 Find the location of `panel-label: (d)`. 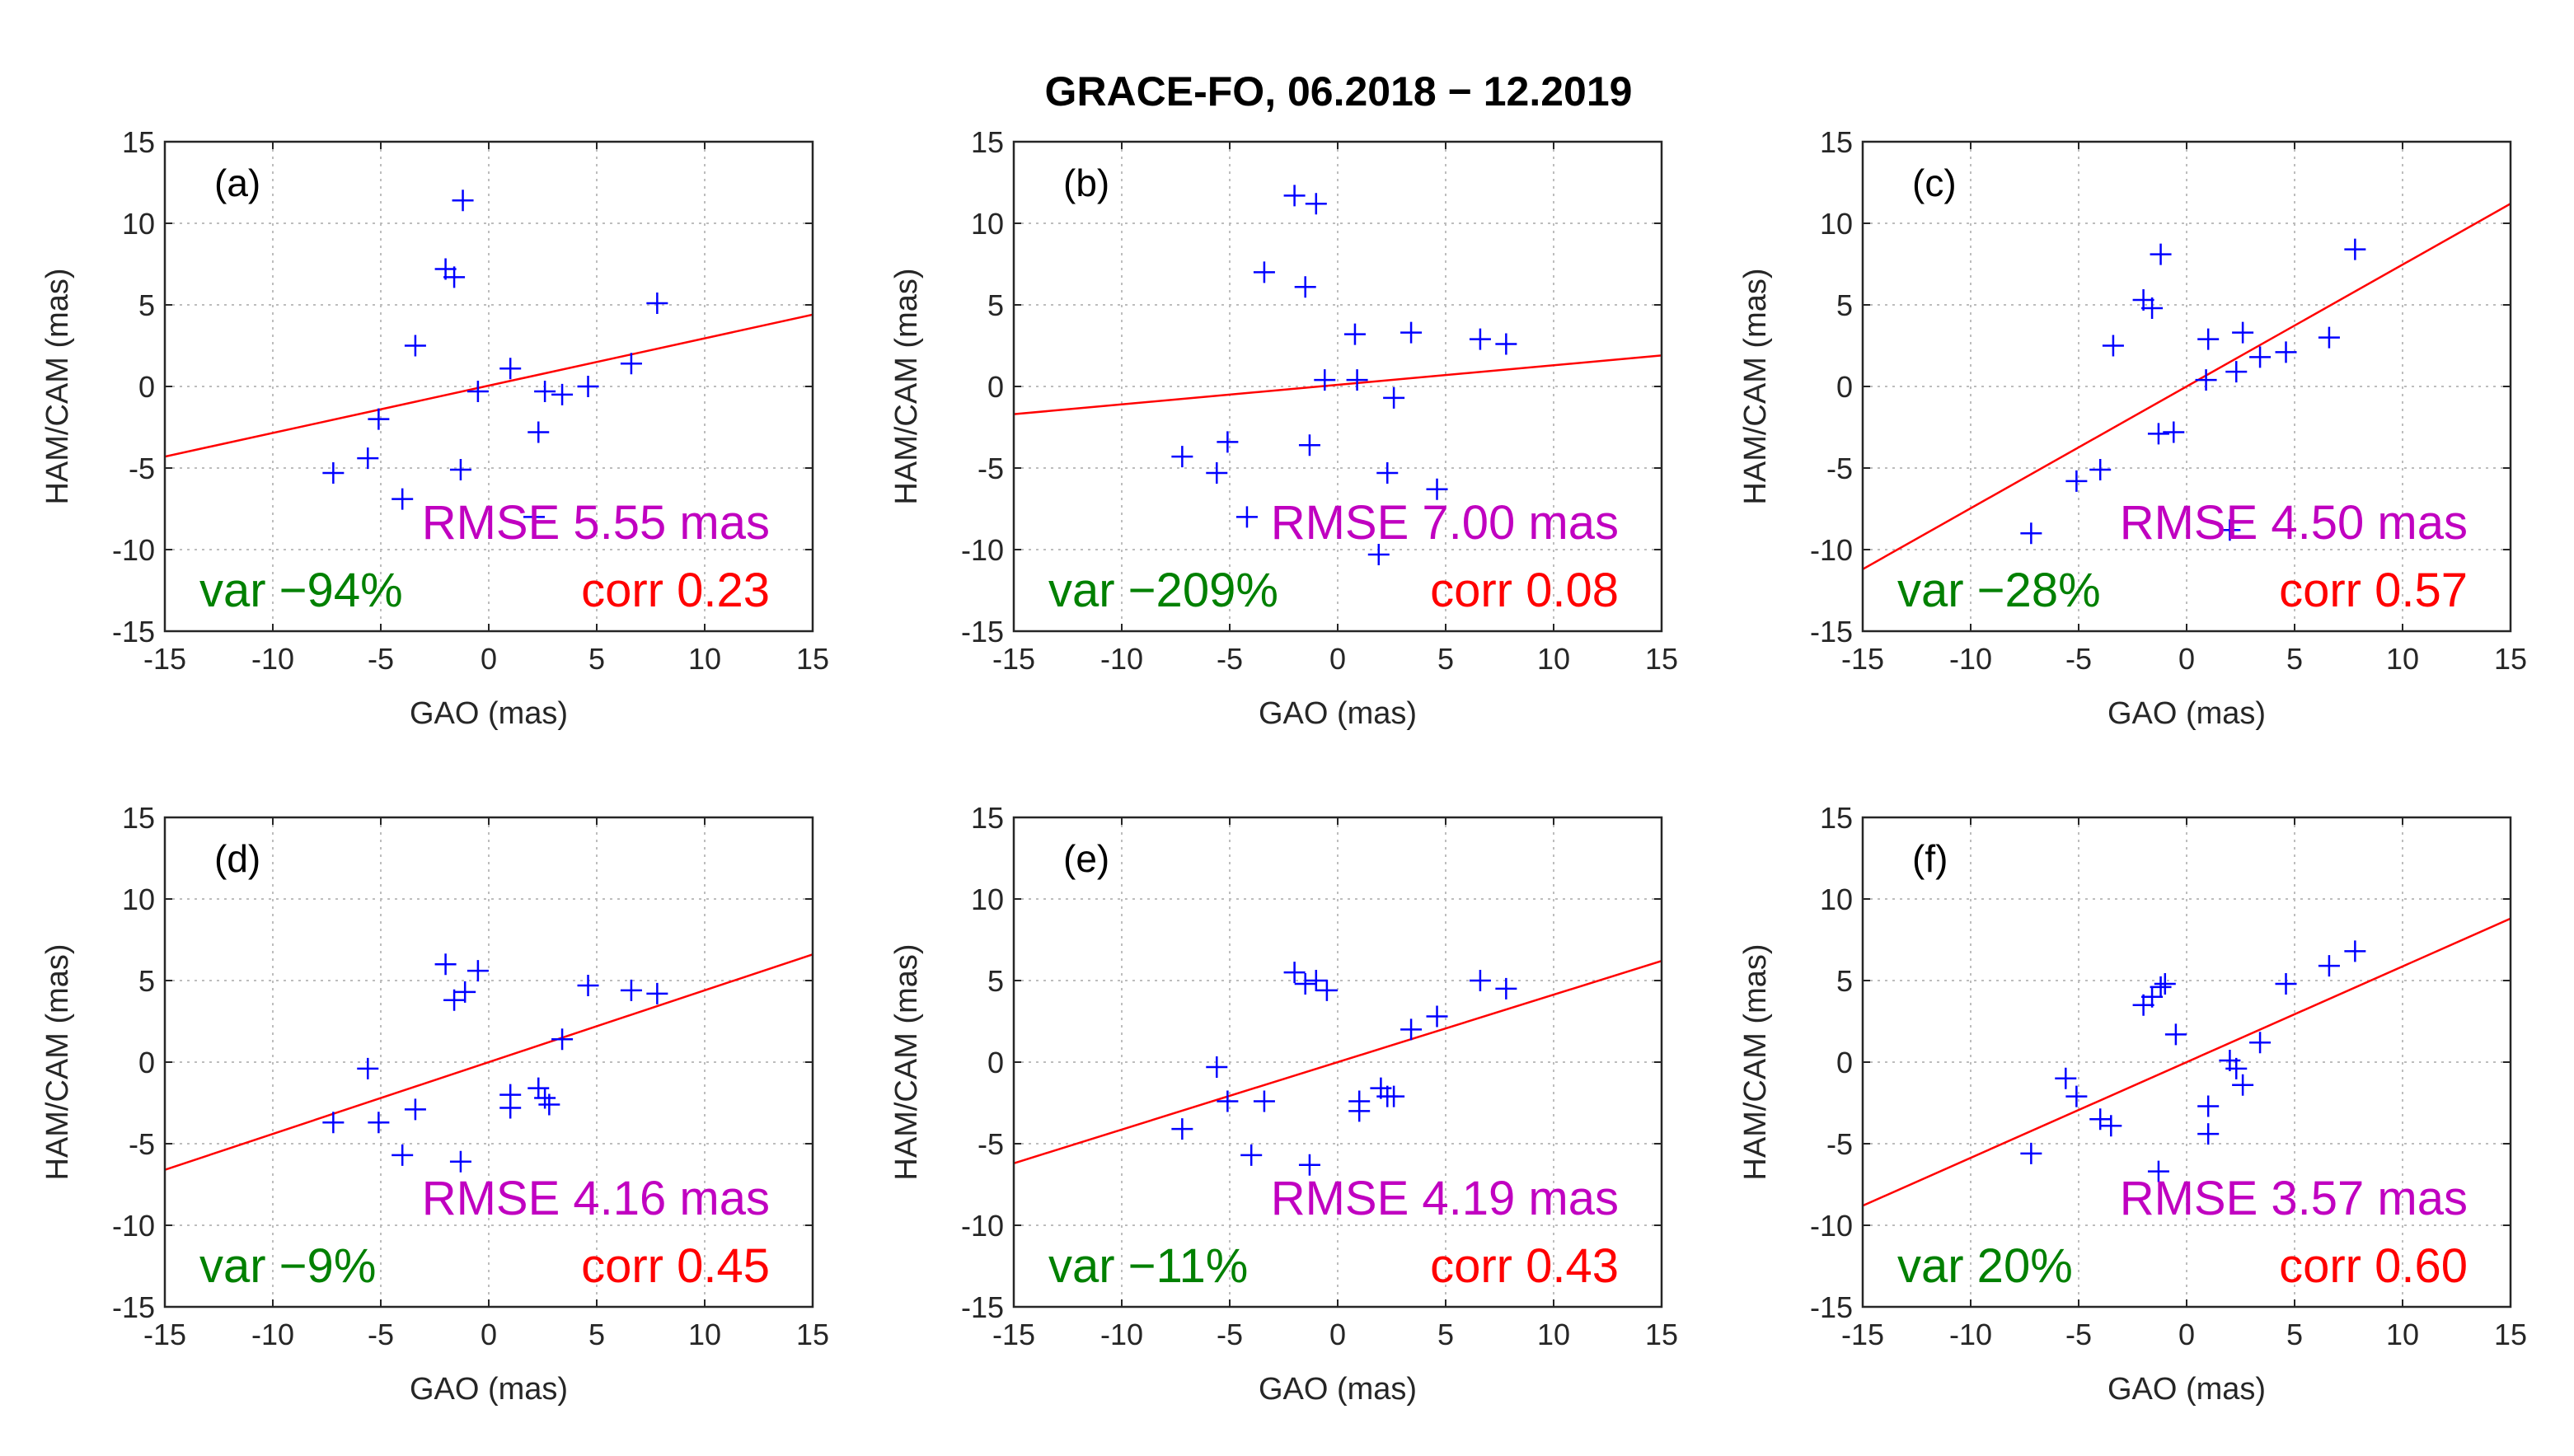

panel-label: (d) is located at coordinates (237, 858).